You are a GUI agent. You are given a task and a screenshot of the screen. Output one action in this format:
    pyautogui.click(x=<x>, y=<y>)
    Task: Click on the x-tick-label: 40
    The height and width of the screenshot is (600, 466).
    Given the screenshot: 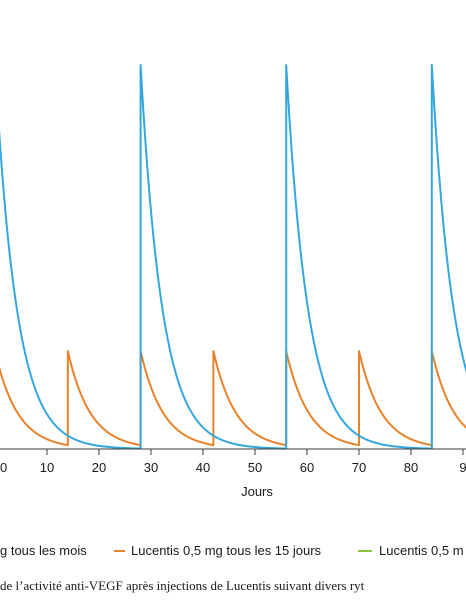 What is the action you would take?
    pyautogui.click(x=203, y=467)
    